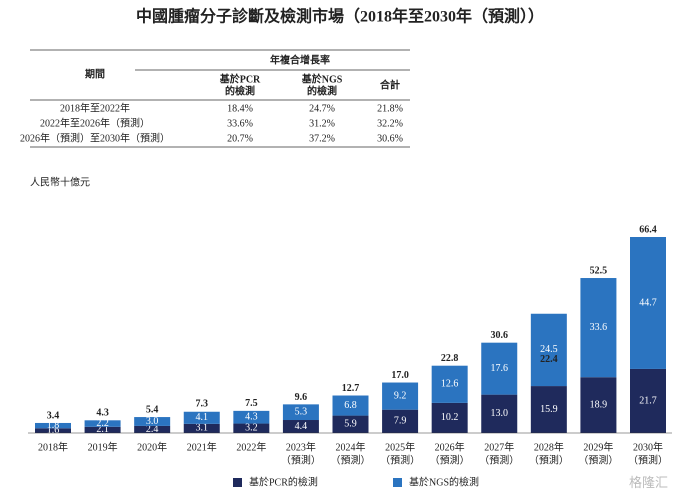 The image size is (681, 500). I want to click on segment-label: 1.8, so click(53, 425).